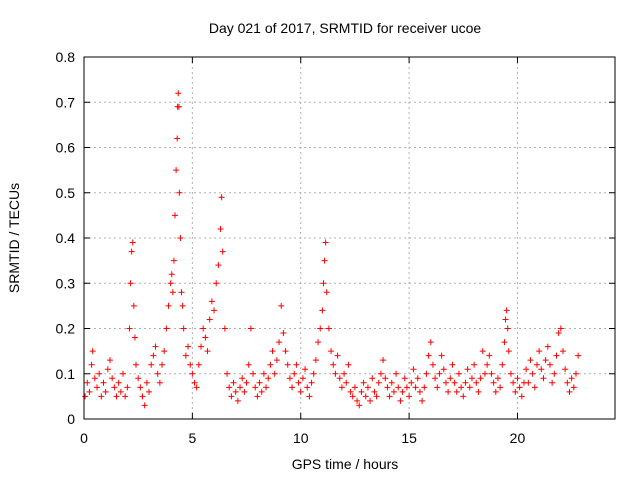  I want to click on x-tick-label: 20, so click(518, 438).